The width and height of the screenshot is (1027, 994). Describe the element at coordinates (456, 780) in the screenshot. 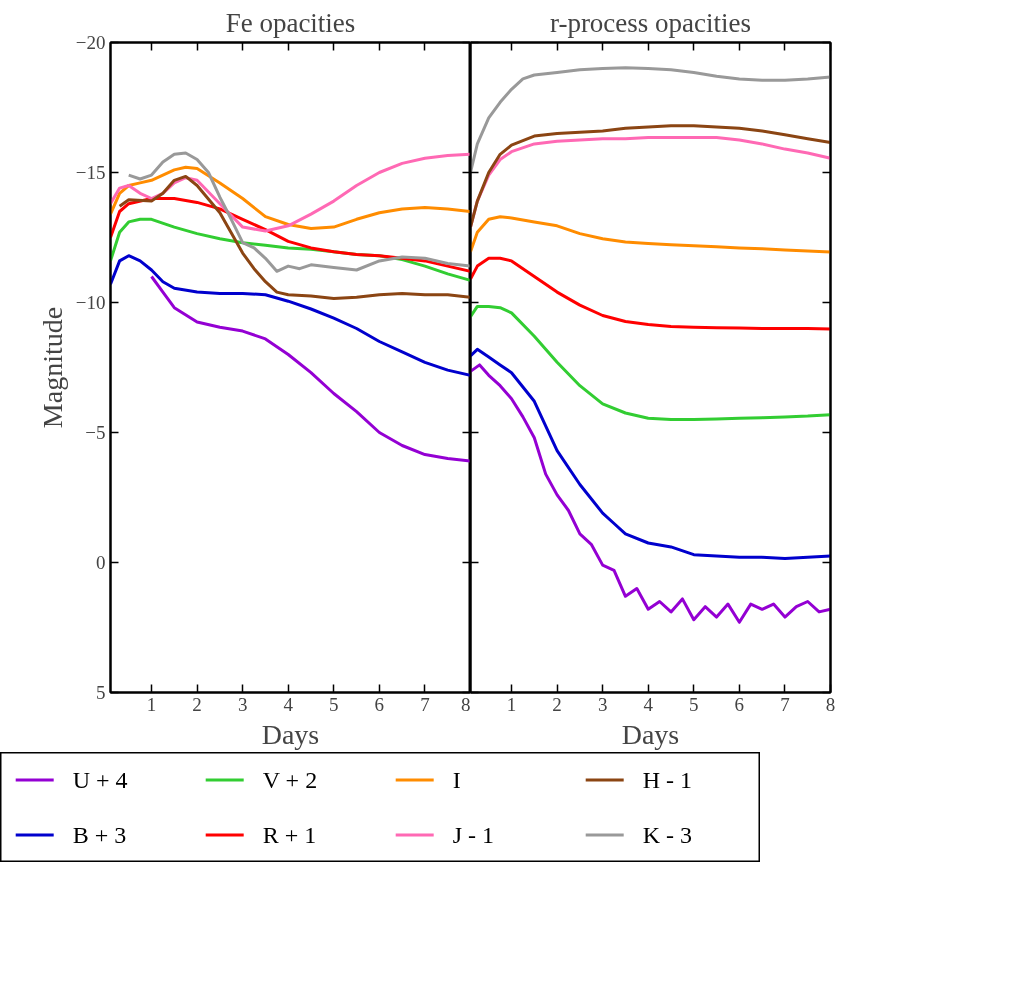

I see `legend-label: I` at that location.